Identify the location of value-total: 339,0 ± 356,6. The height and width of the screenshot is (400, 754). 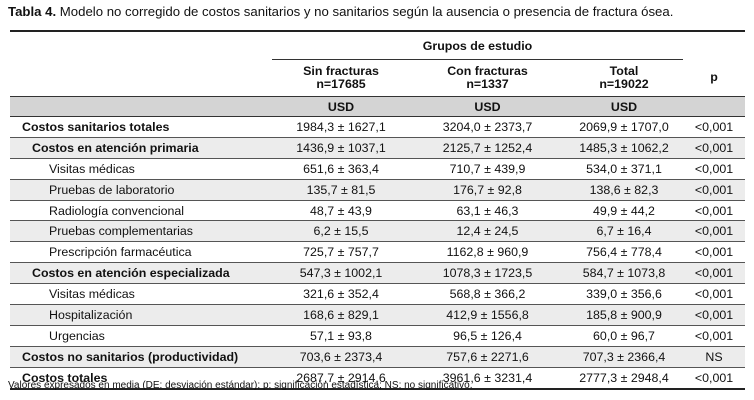
(624, 294).